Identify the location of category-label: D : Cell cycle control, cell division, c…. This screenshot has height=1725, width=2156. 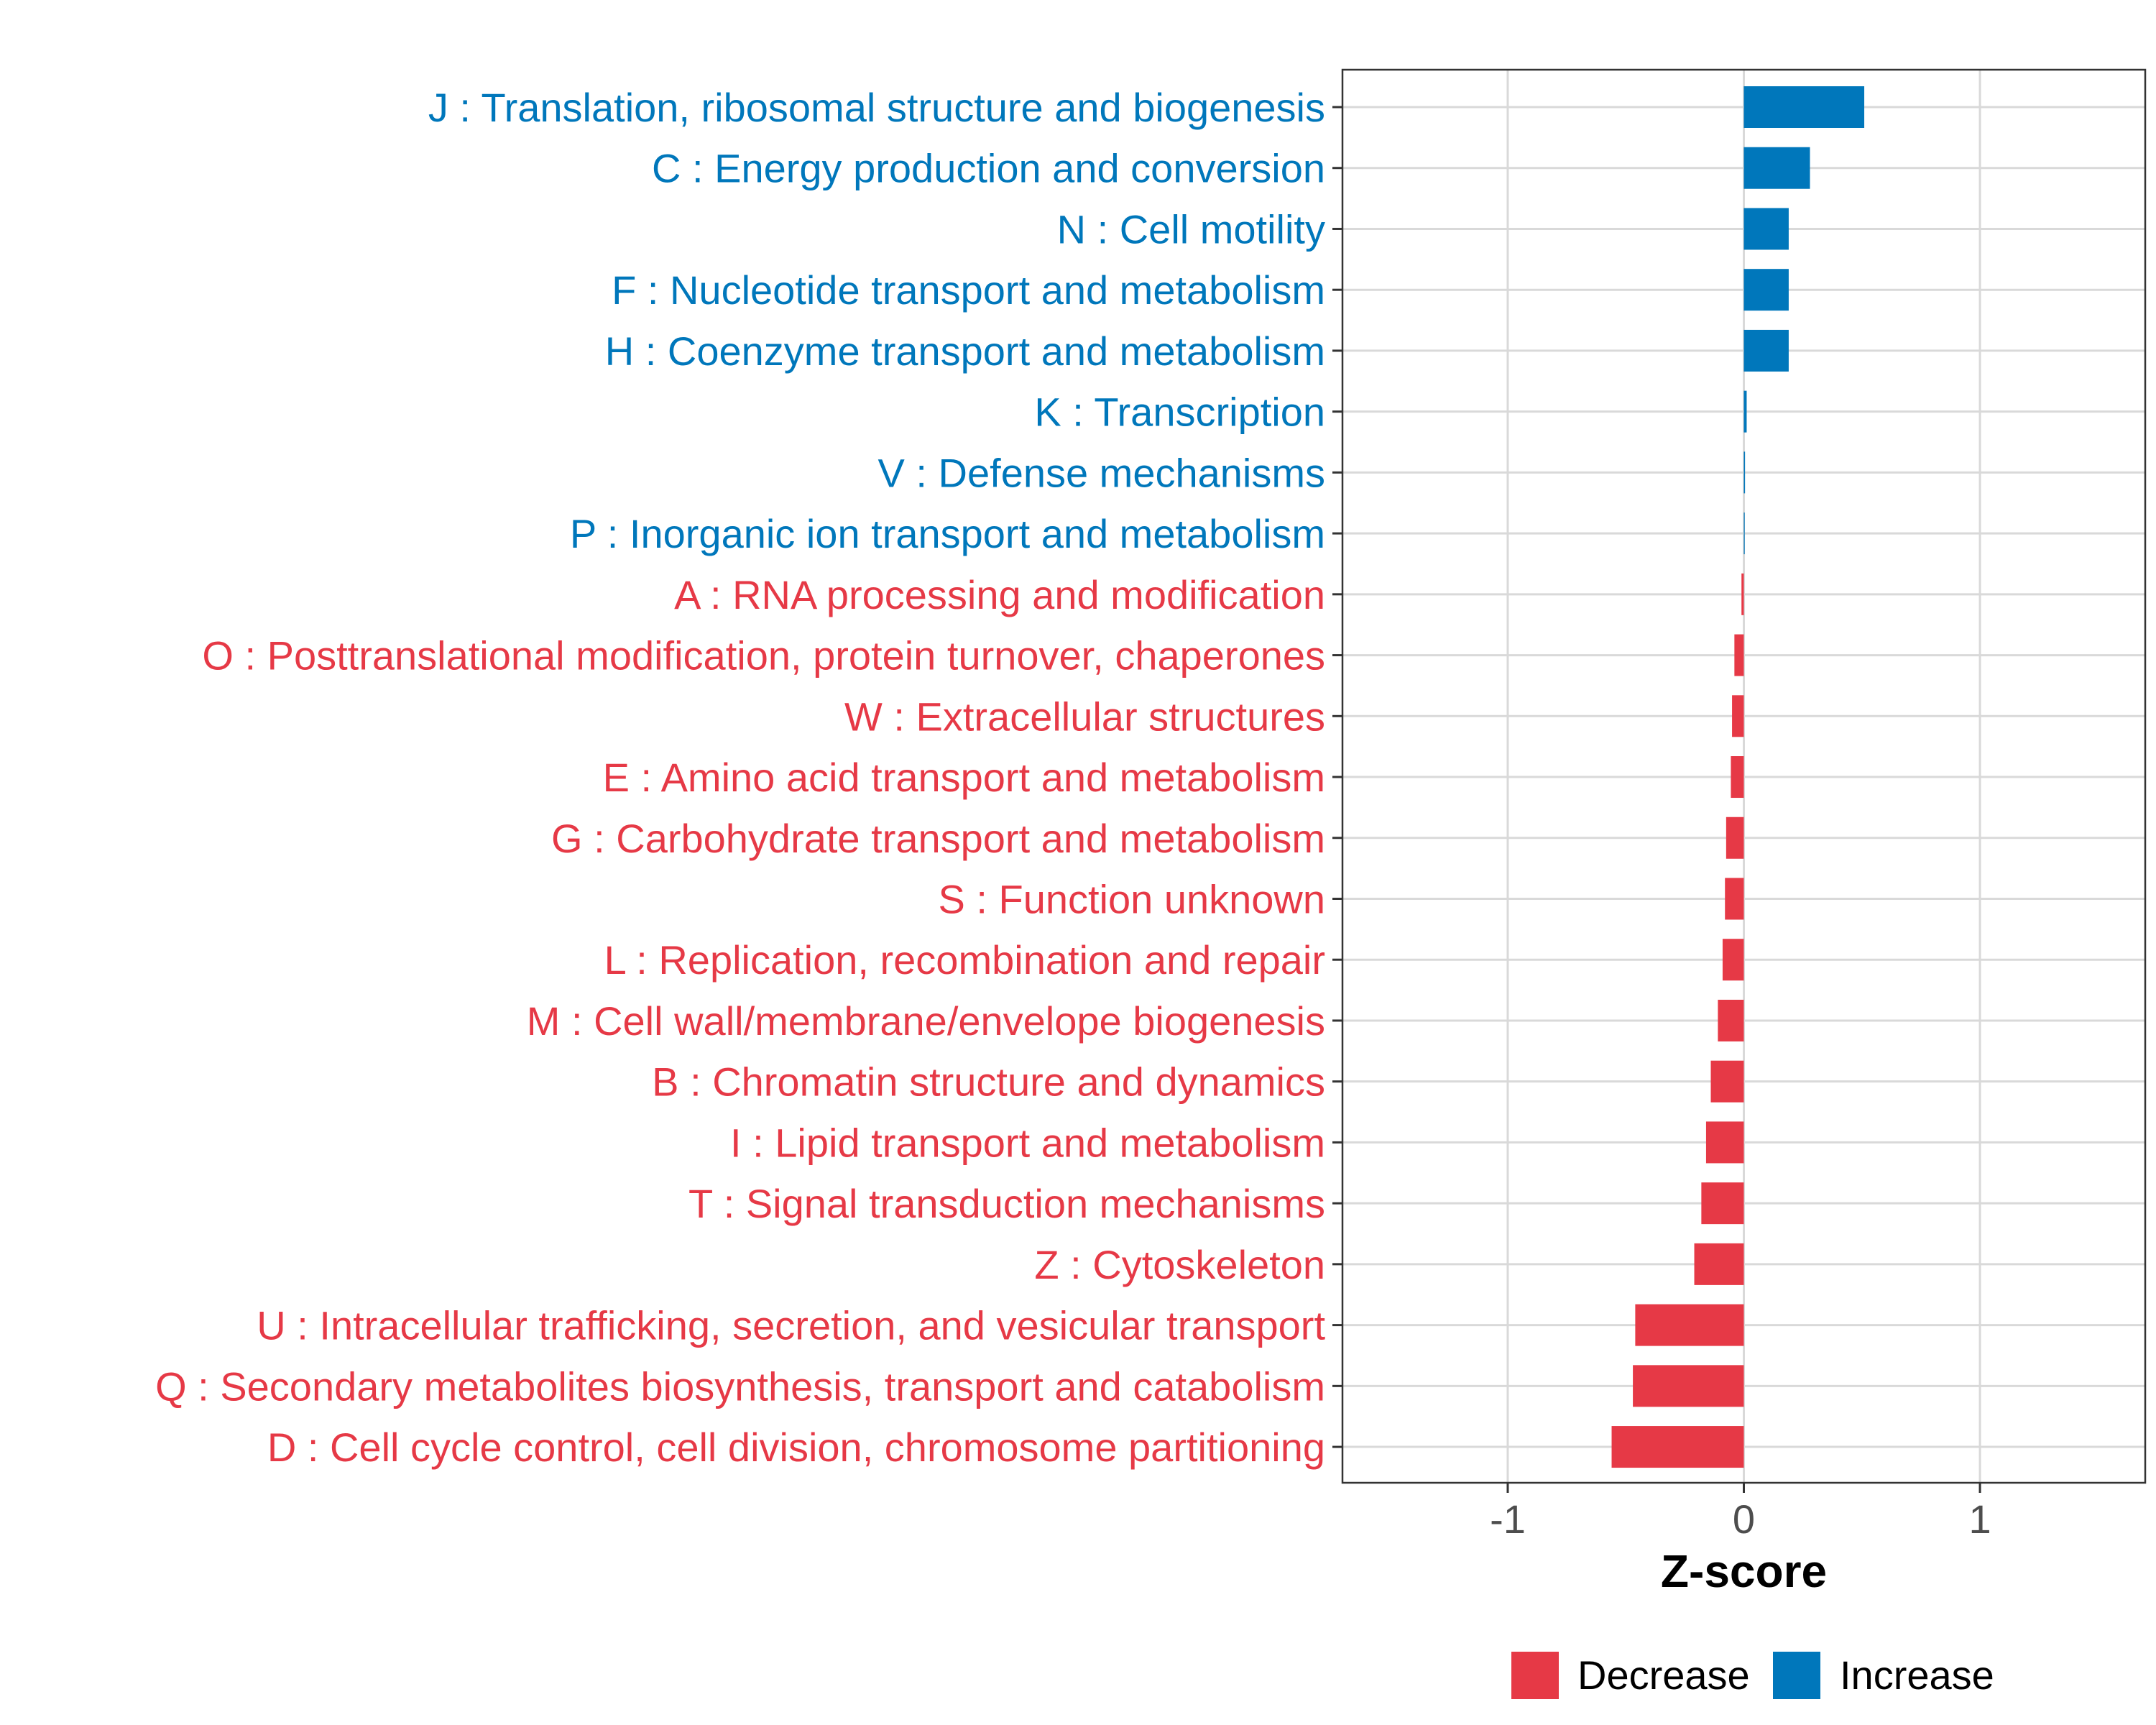
(796, 1447).